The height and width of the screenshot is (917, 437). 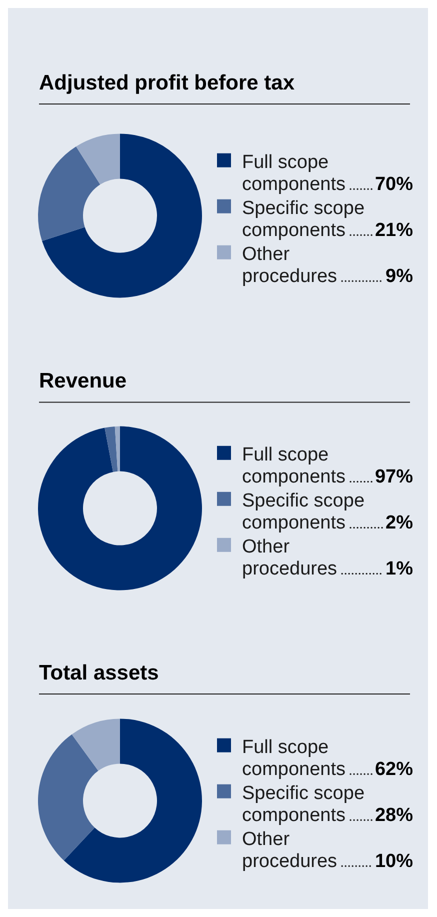 What do you see at coordinates (99, 672) in the screenshot?
I see `chart-title: Total assets` at bounding box center [99, 672].